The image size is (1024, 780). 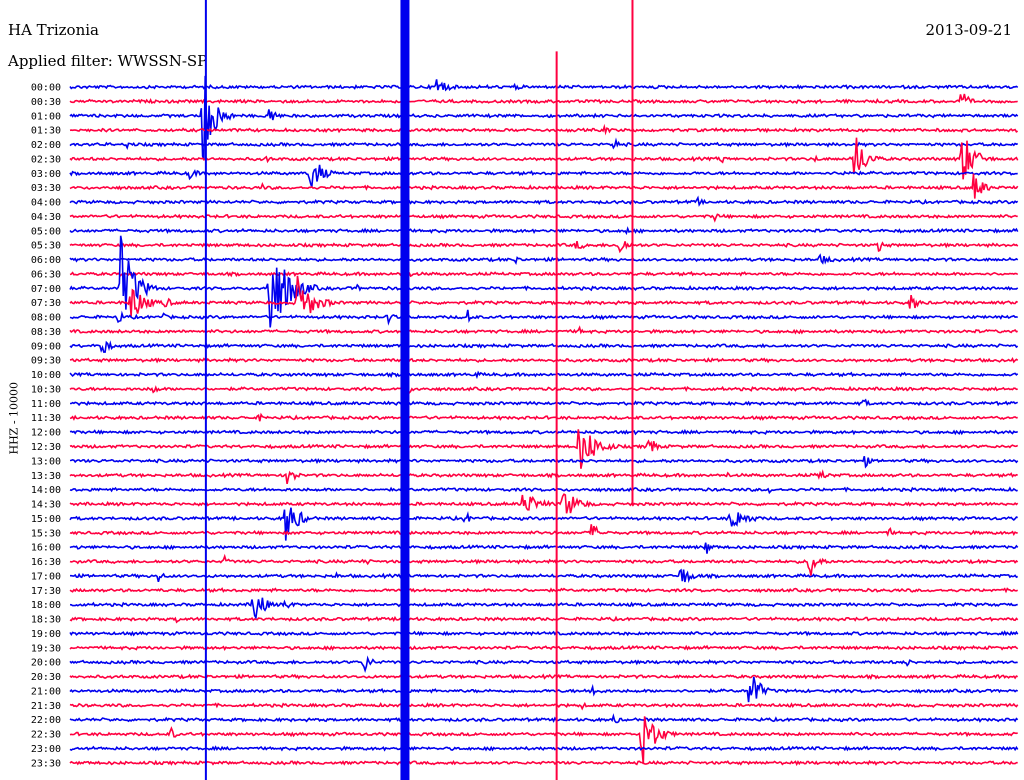 What do you see at coordinates (46, 677) in the screenshot?
I see `row-time-label: 20:30` at bounding box center [46, 677].